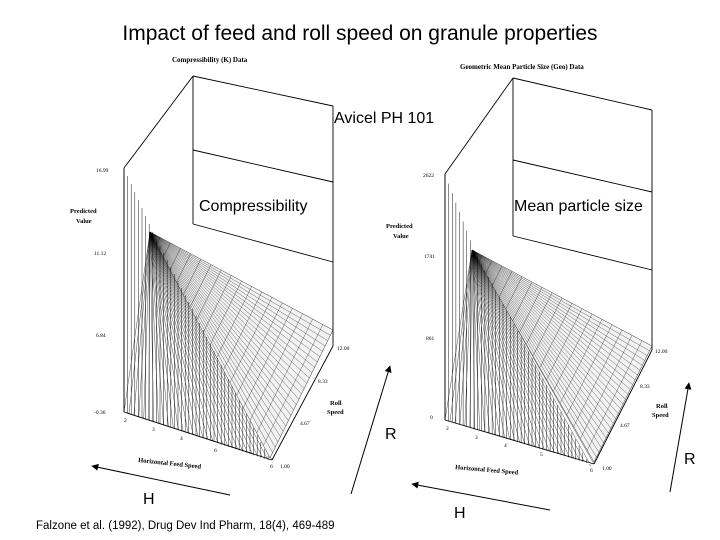 The height and width of the screenshot is (540, 720). Describe the element at coordinates (430, 339) in the screenshot. I see `z-tick-label: 861` at that location.